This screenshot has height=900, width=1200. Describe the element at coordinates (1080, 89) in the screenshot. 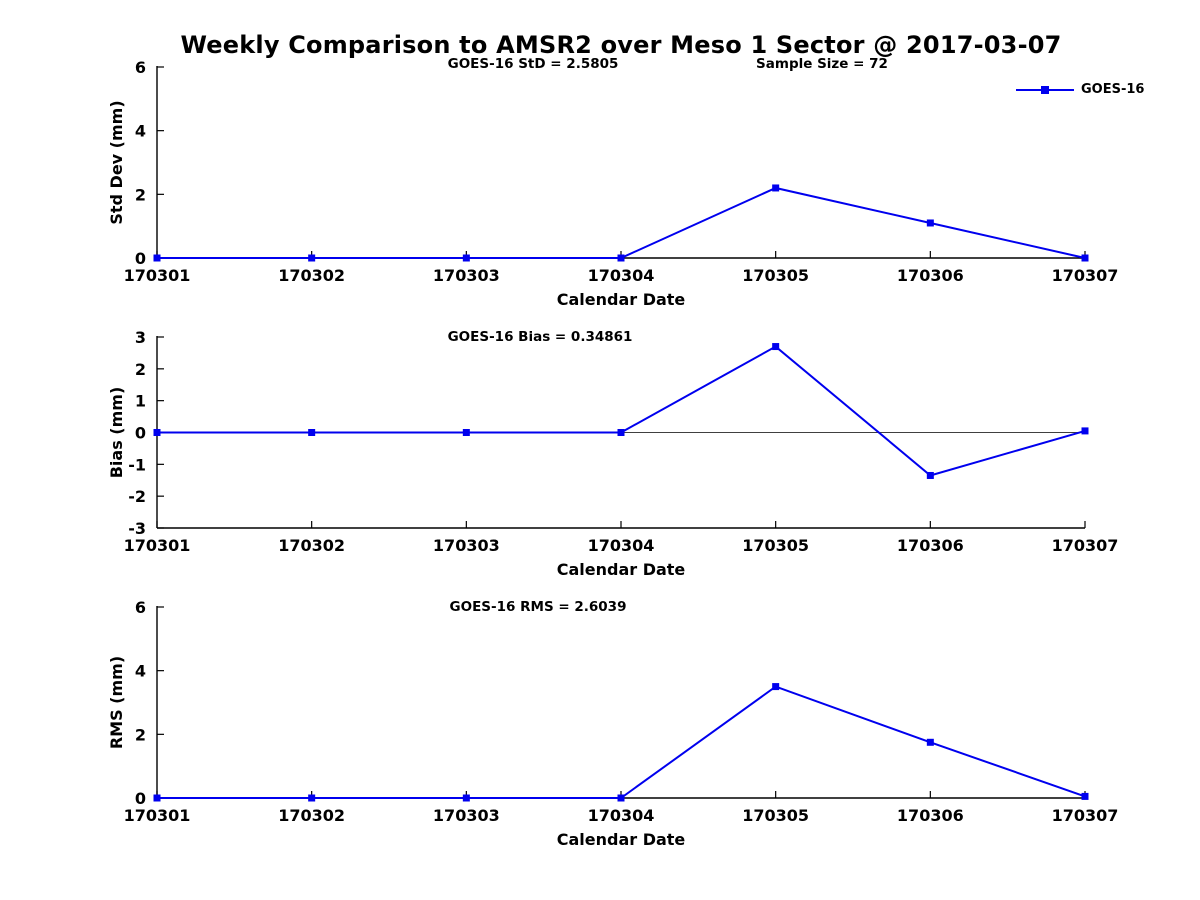

I see `legend: GOES-16` at that location.